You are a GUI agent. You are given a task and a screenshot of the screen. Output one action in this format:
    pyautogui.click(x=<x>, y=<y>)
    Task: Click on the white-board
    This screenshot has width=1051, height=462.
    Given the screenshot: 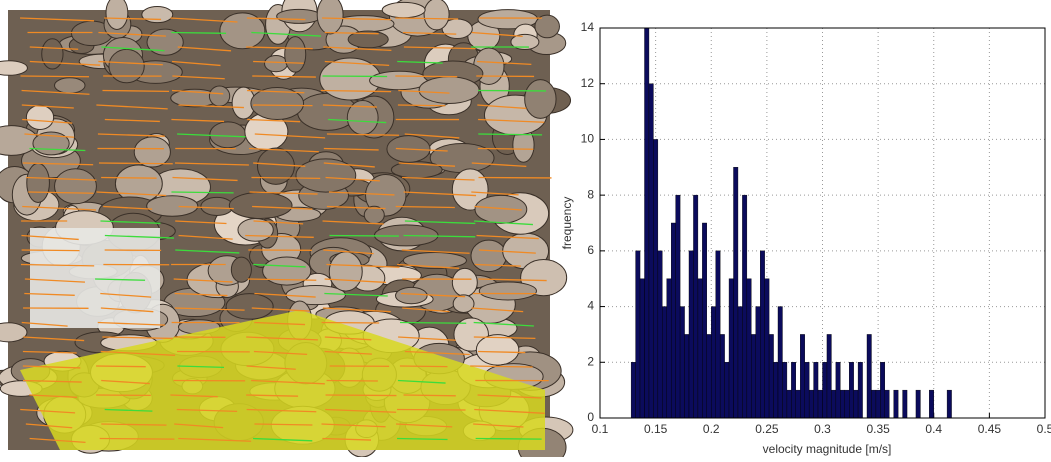 What is the action you would take?
    pyautogui.click(x=95, y=278)
    